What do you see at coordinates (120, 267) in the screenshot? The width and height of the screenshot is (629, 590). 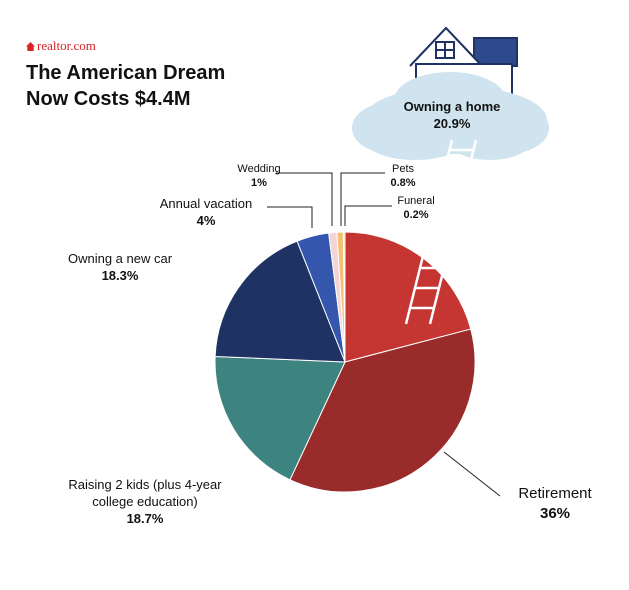 I see `label-new-car: Owning a new car 18.3%` at bounding box center [120, 267].